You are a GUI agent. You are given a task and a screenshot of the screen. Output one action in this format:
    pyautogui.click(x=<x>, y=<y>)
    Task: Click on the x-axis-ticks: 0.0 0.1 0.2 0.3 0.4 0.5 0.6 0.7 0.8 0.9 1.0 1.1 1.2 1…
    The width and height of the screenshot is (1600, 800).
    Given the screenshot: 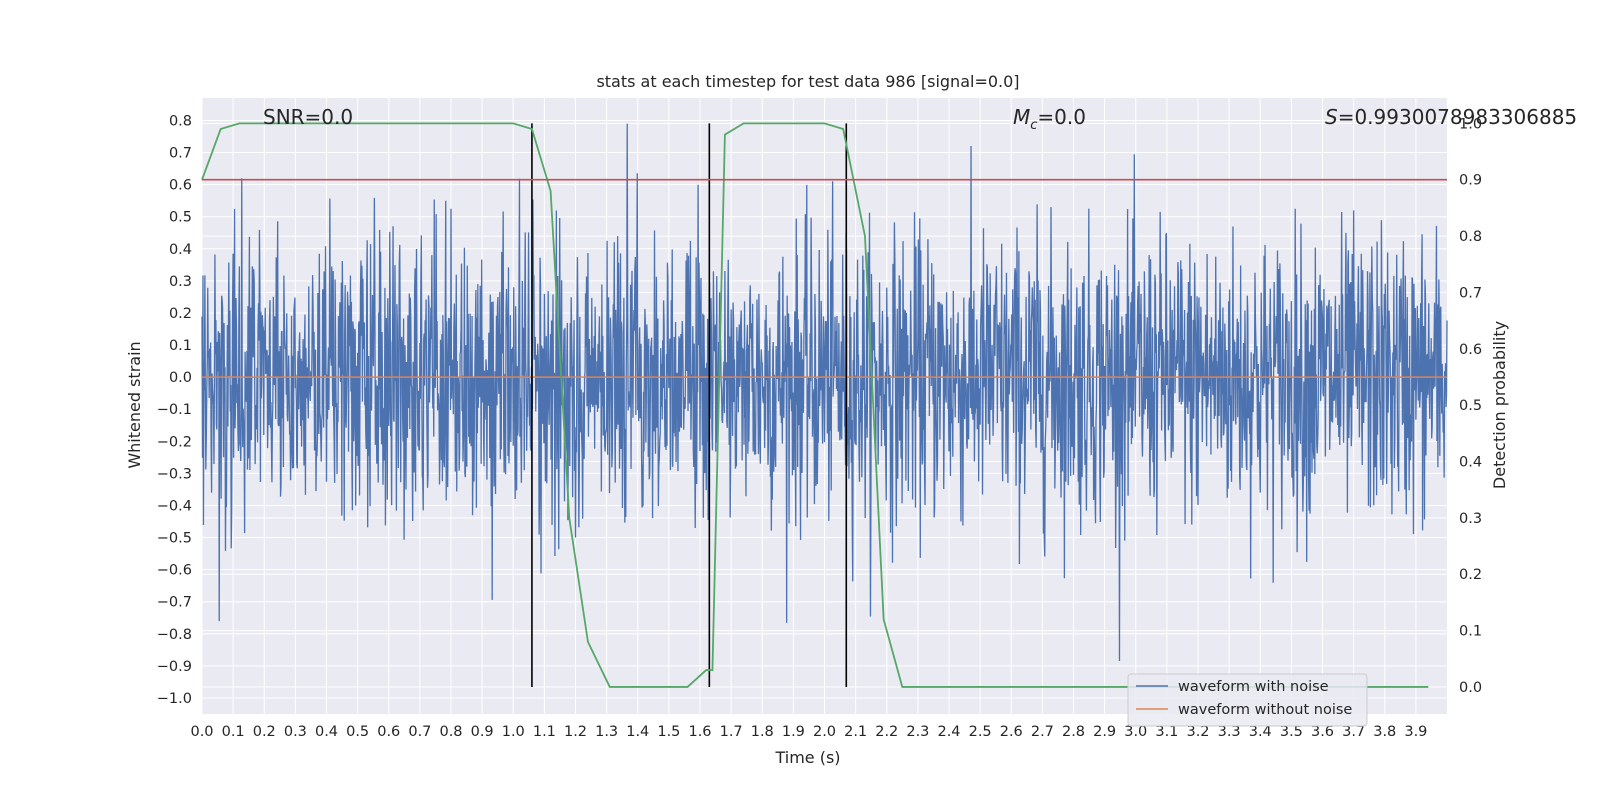 What is the action you would take?
    pyautogui.click(x=808, y=732)
    